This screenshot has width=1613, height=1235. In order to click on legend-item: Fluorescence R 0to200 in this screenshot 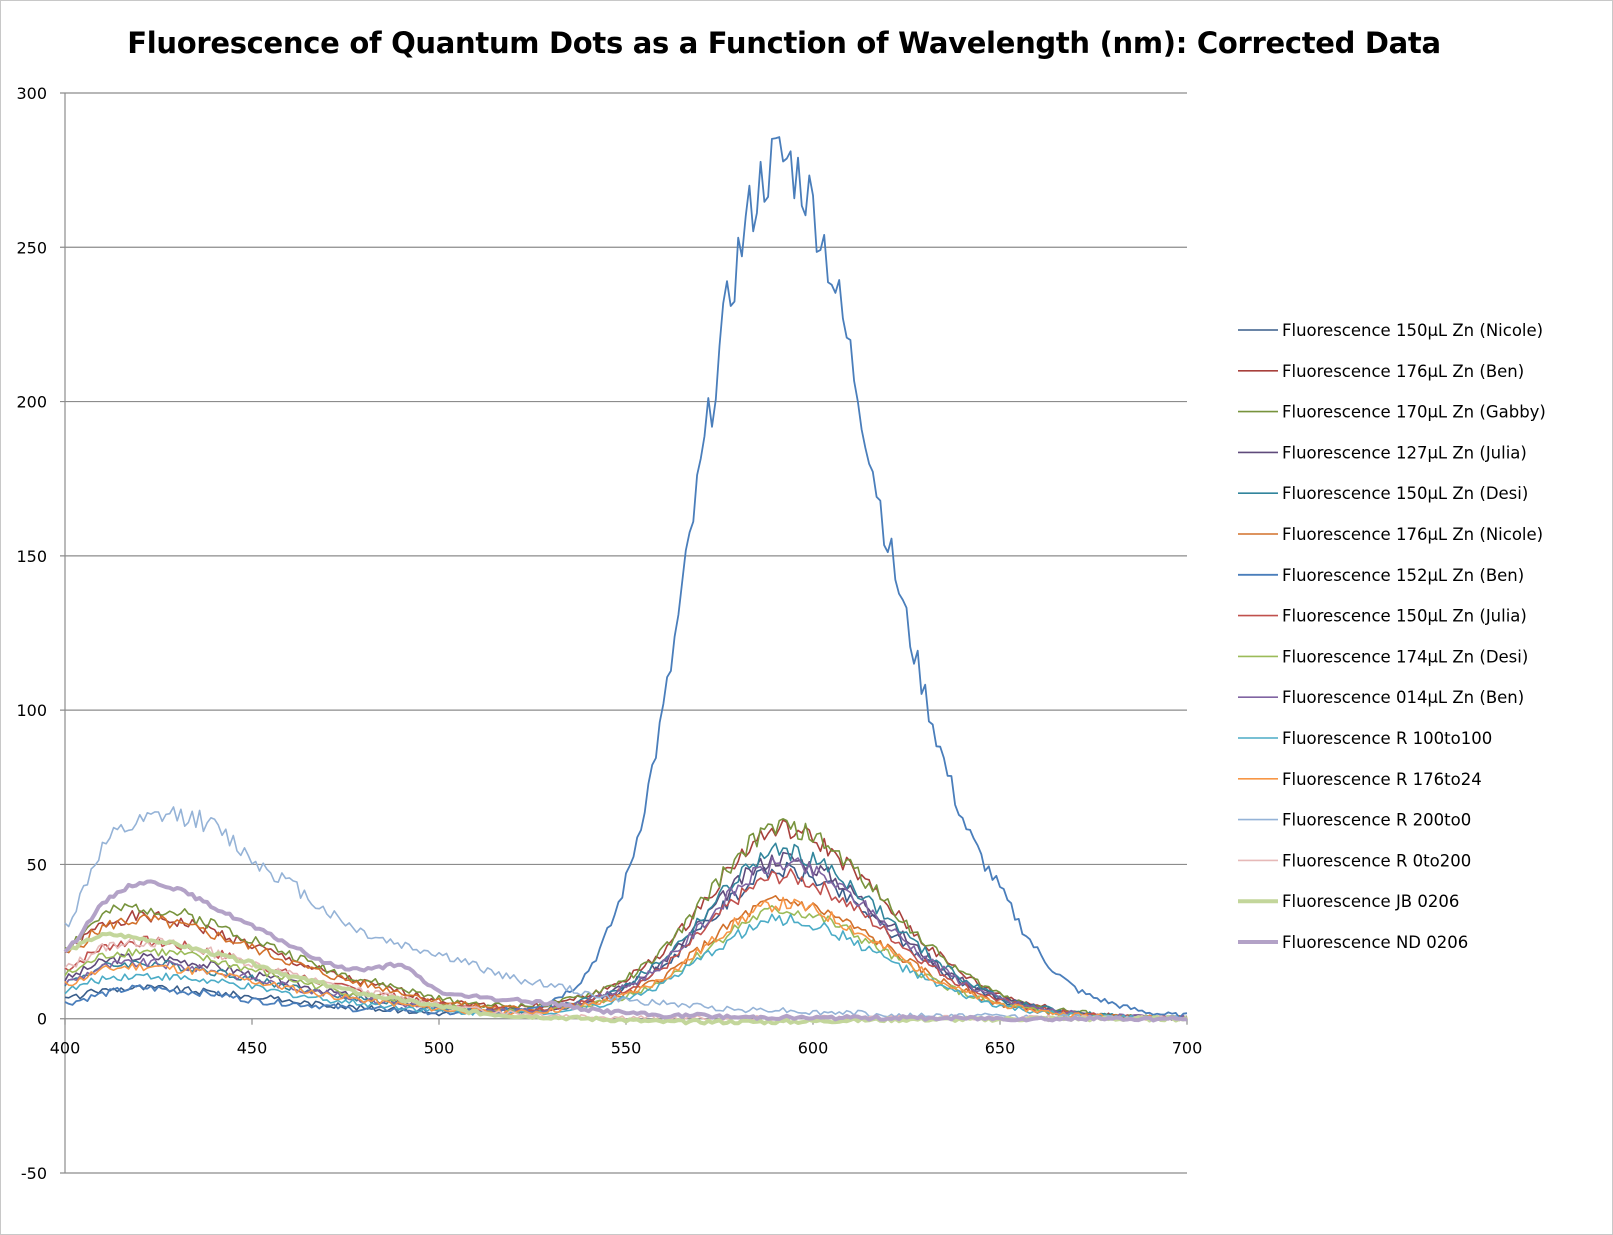, I will do `click(1354, 860)`.